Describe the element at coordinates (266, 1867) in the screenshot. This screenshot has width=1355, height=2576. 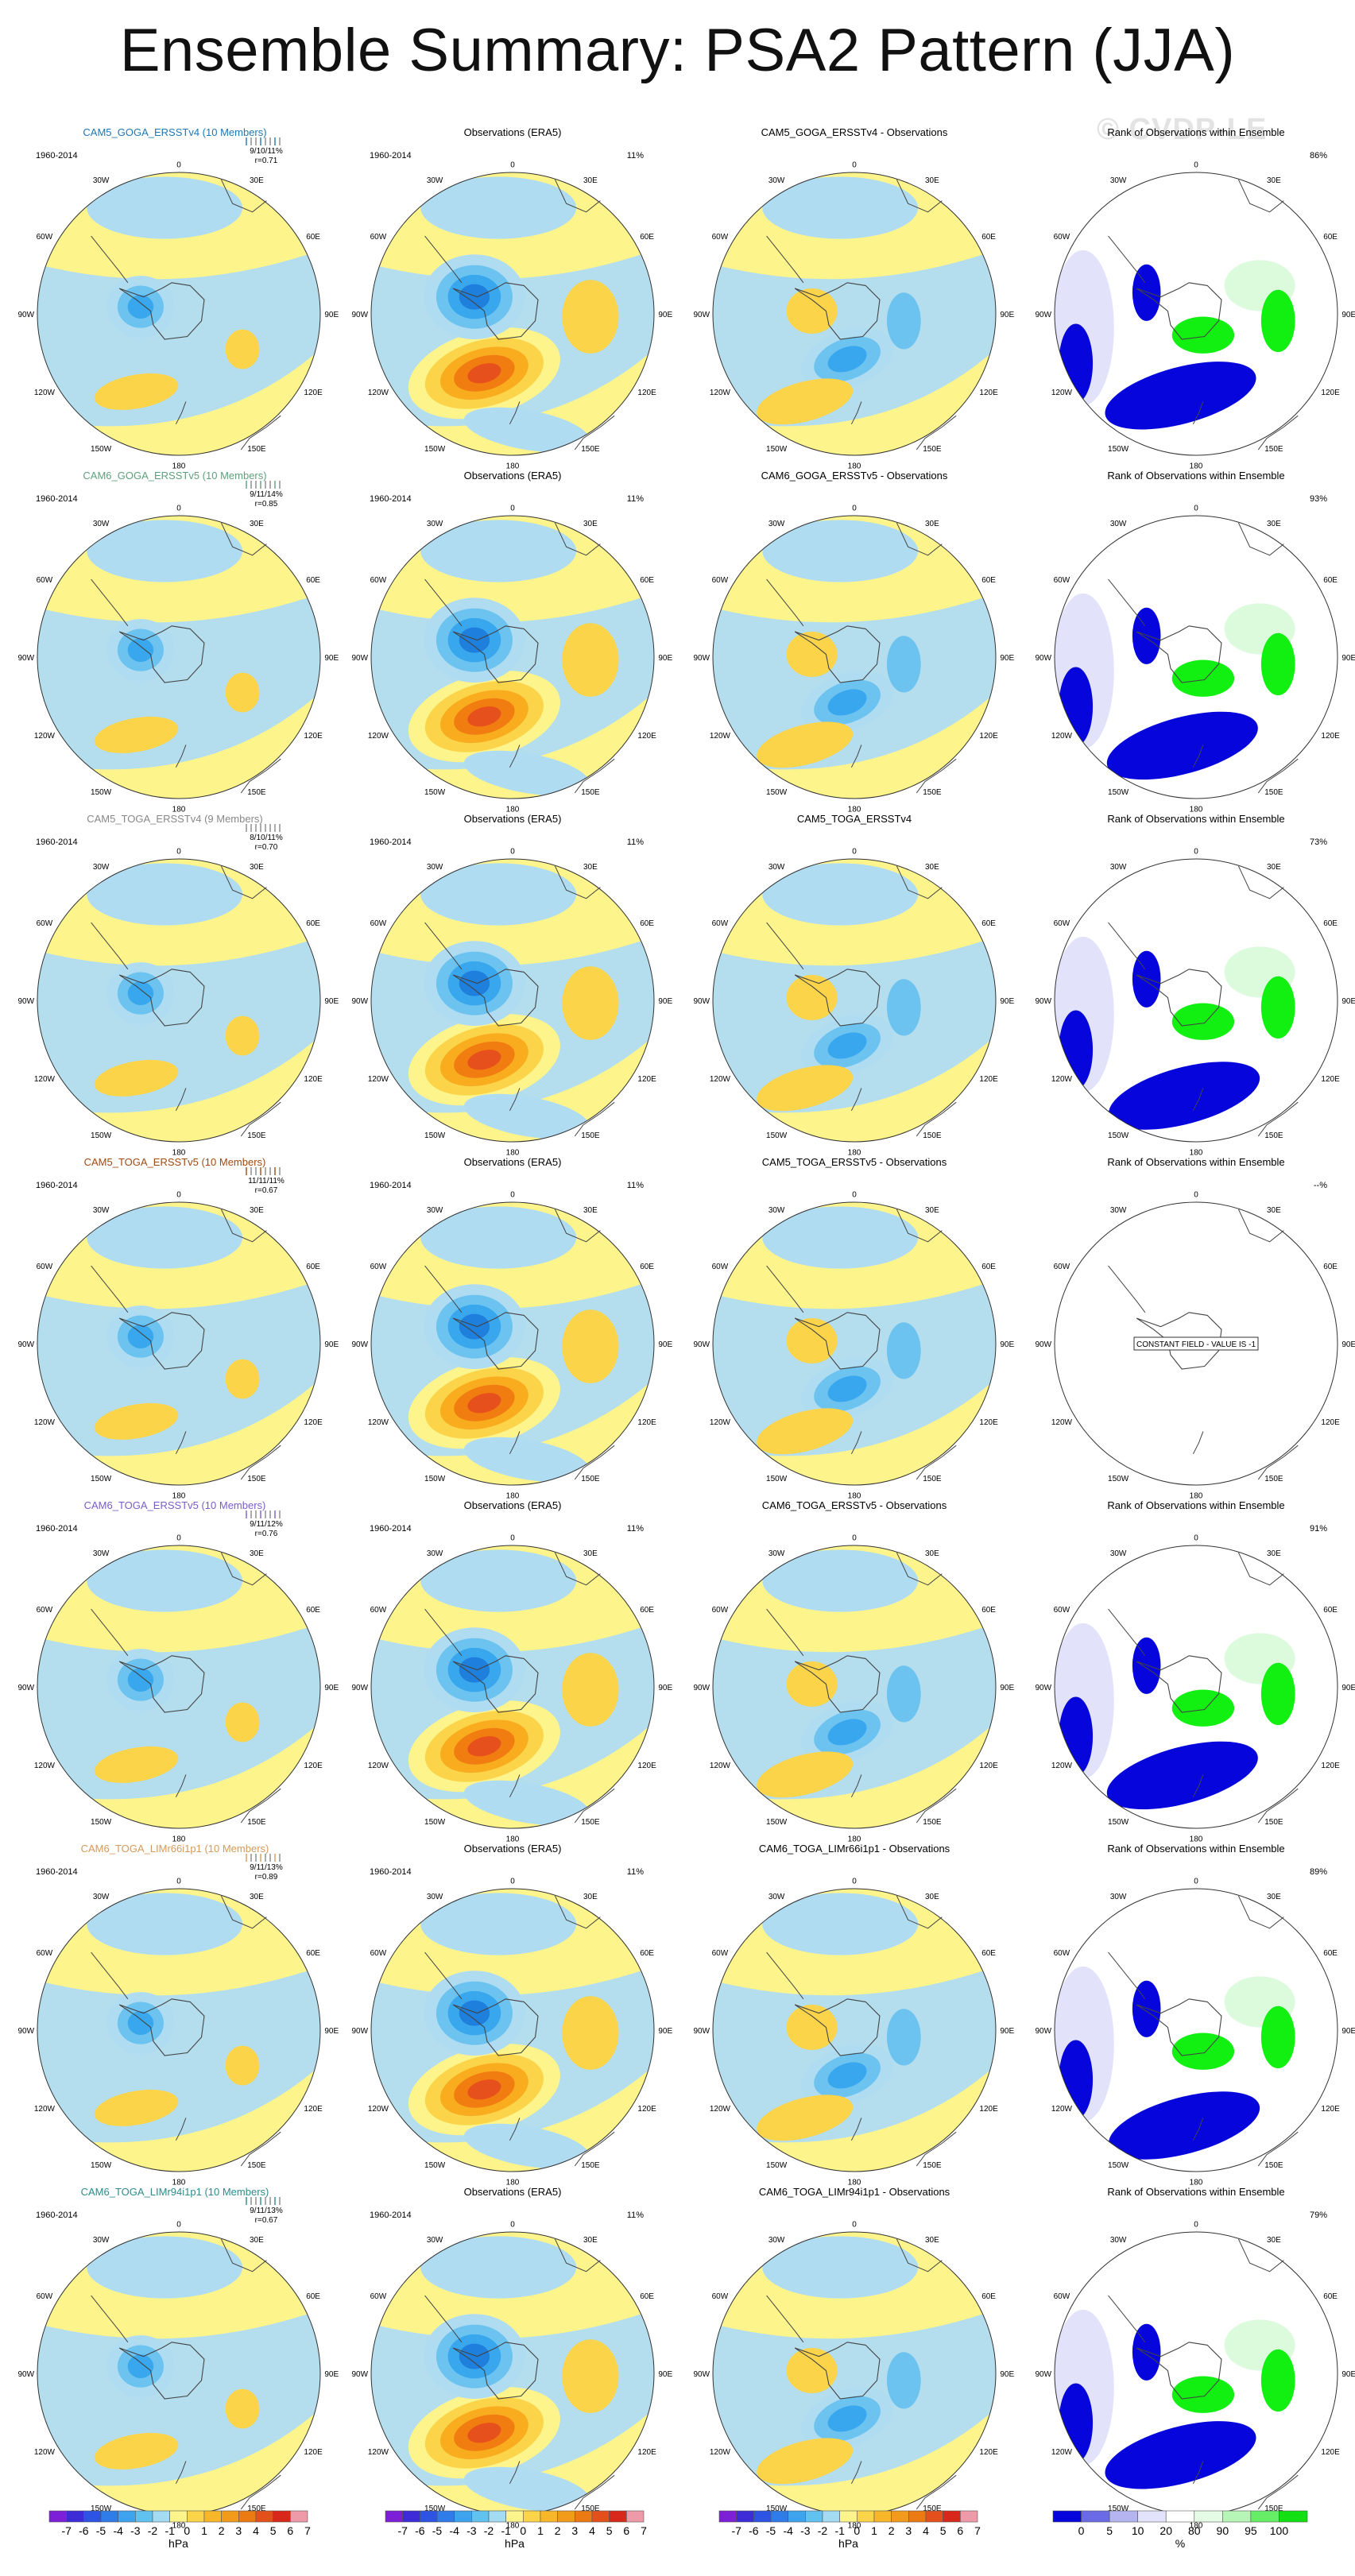
I see `pct-variance-label: 9/11/13%` at that location.